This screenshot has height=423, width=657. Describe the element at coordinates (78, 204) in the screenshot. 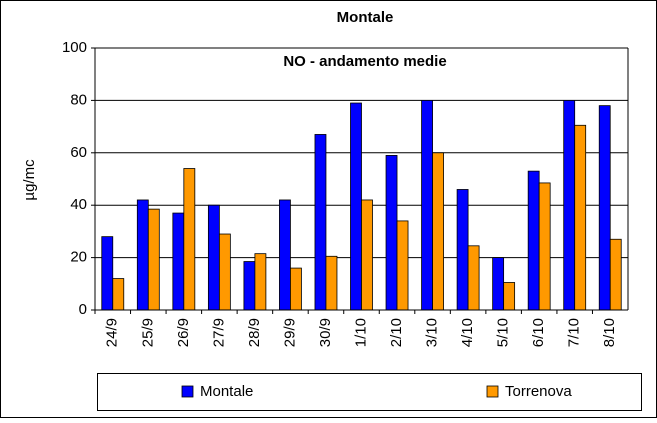

I see `y-tick-label: 40` at that location.